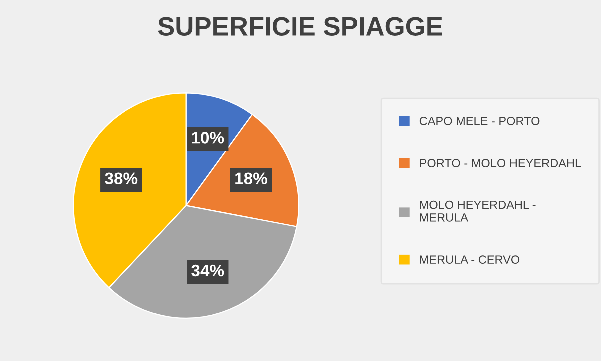  What do you see at coordinates (252, 178) in the screenshot?
I see `data-label: 18%` at bounding box center [252, 178].